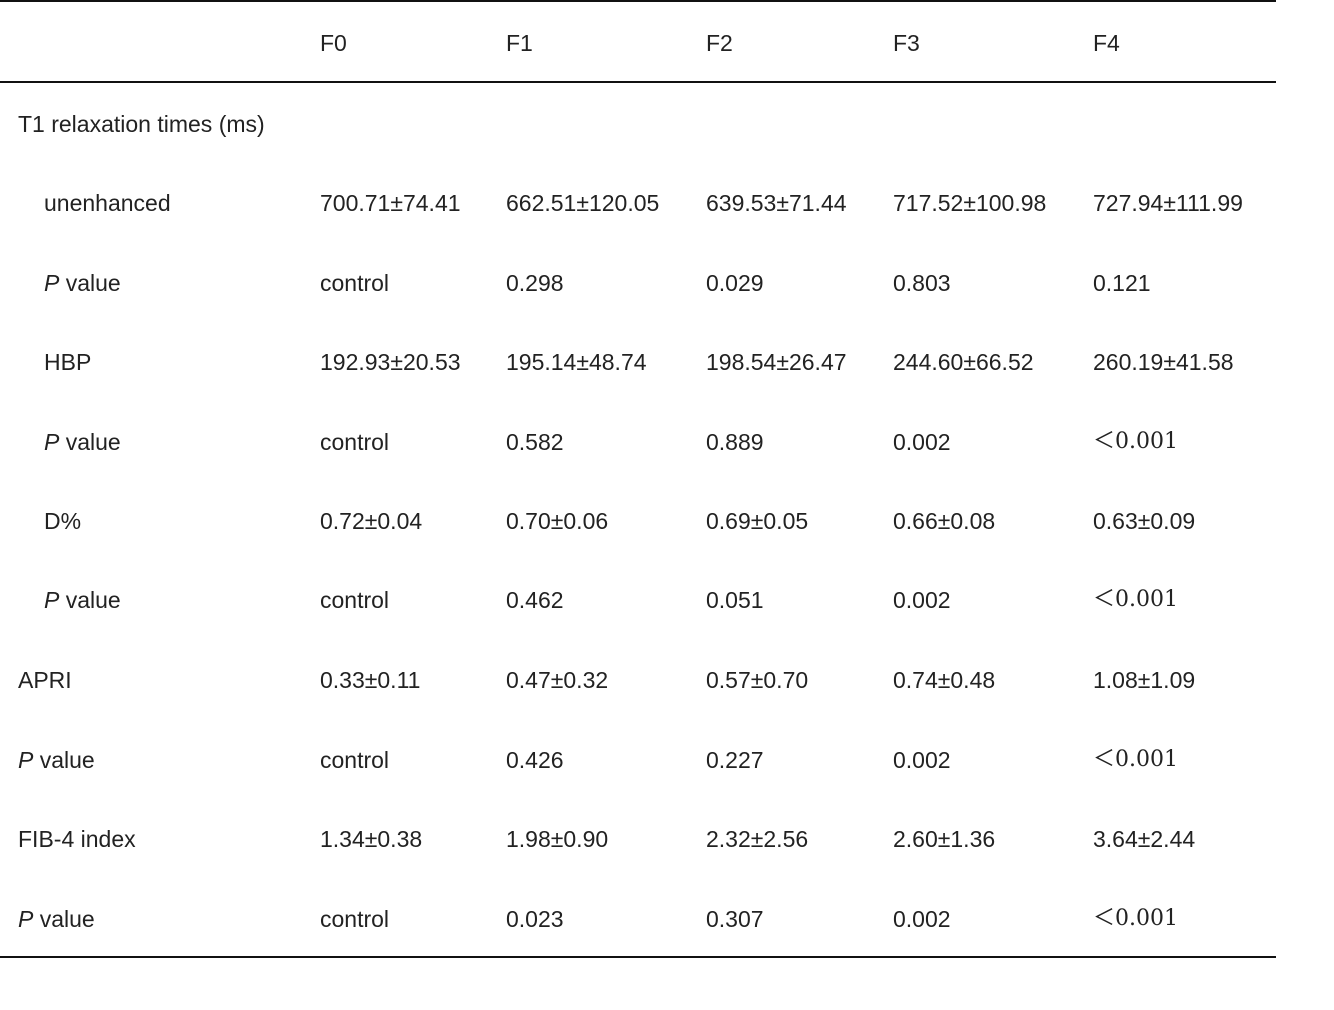 Image resolution: width=1334 pixels, height=1010 pixels. What do you see at coordinates (638, 957) in the screenshot?
I see `table-bottom-rule` at bounding box center [638, 957].